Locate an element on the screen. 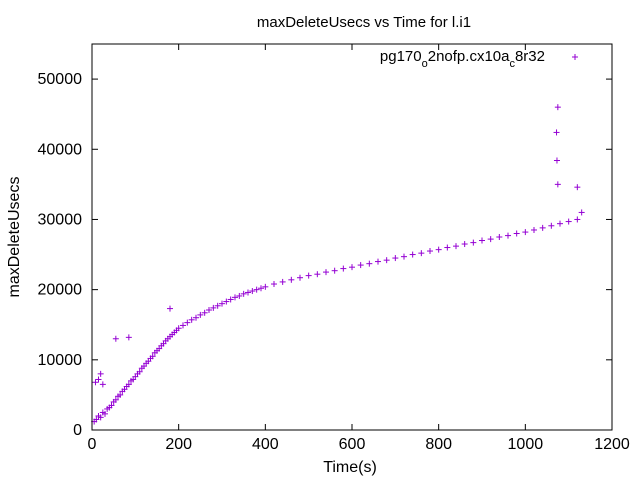  y-tick-label: 40000 is located at coordinates (60, 149).